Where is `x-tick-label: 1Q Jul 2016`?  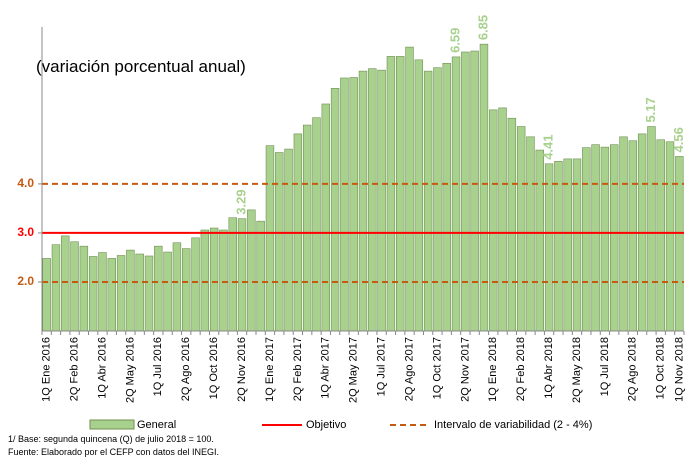
x-tick-label: 1Q Jul 2016 is located at coordinates (158, 366).